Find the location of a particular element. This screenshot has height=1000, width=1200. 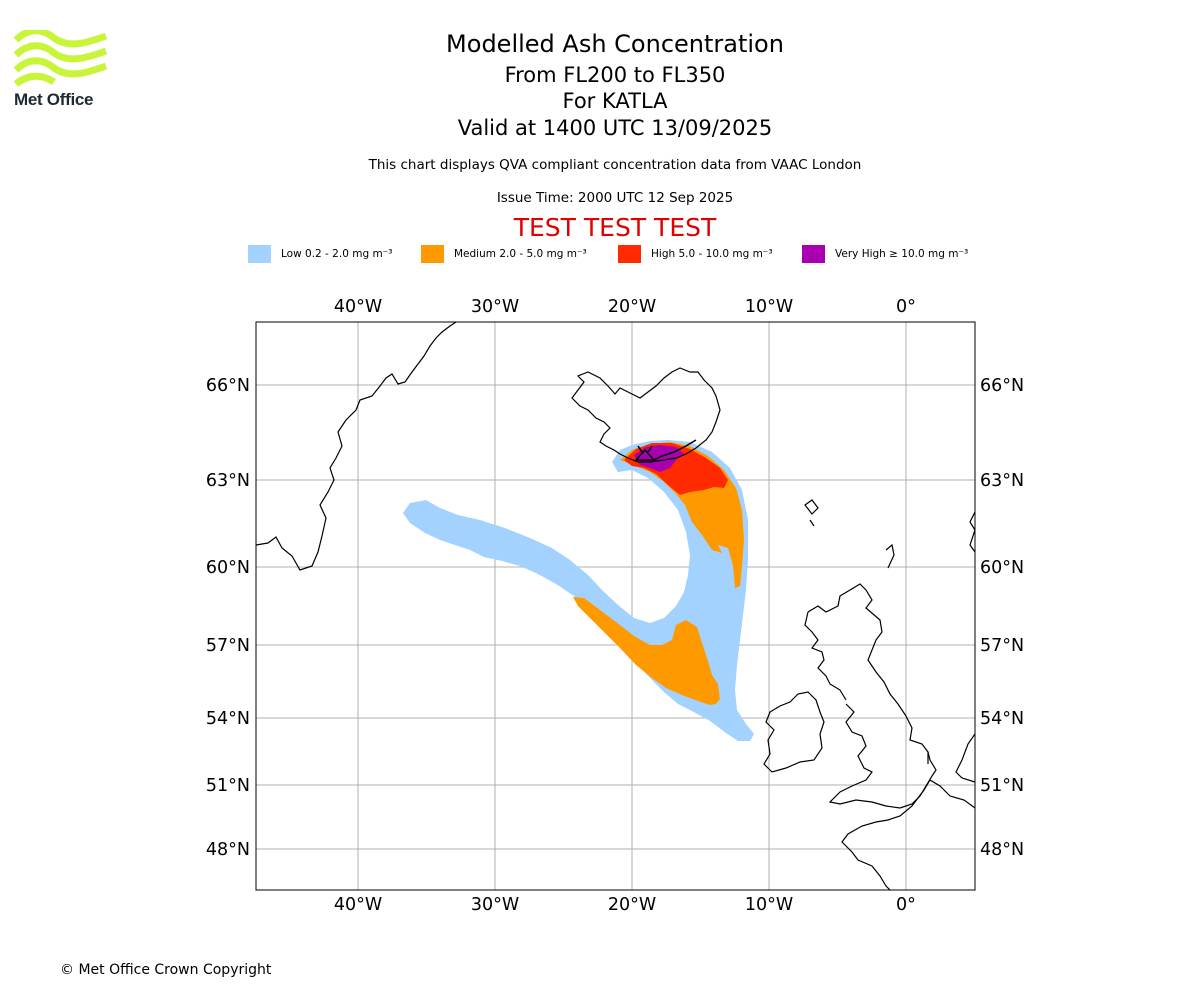

legend-item-very-high: Very High ≥ 10.0 mg m⁻³ is located at coordinates (885, 254).